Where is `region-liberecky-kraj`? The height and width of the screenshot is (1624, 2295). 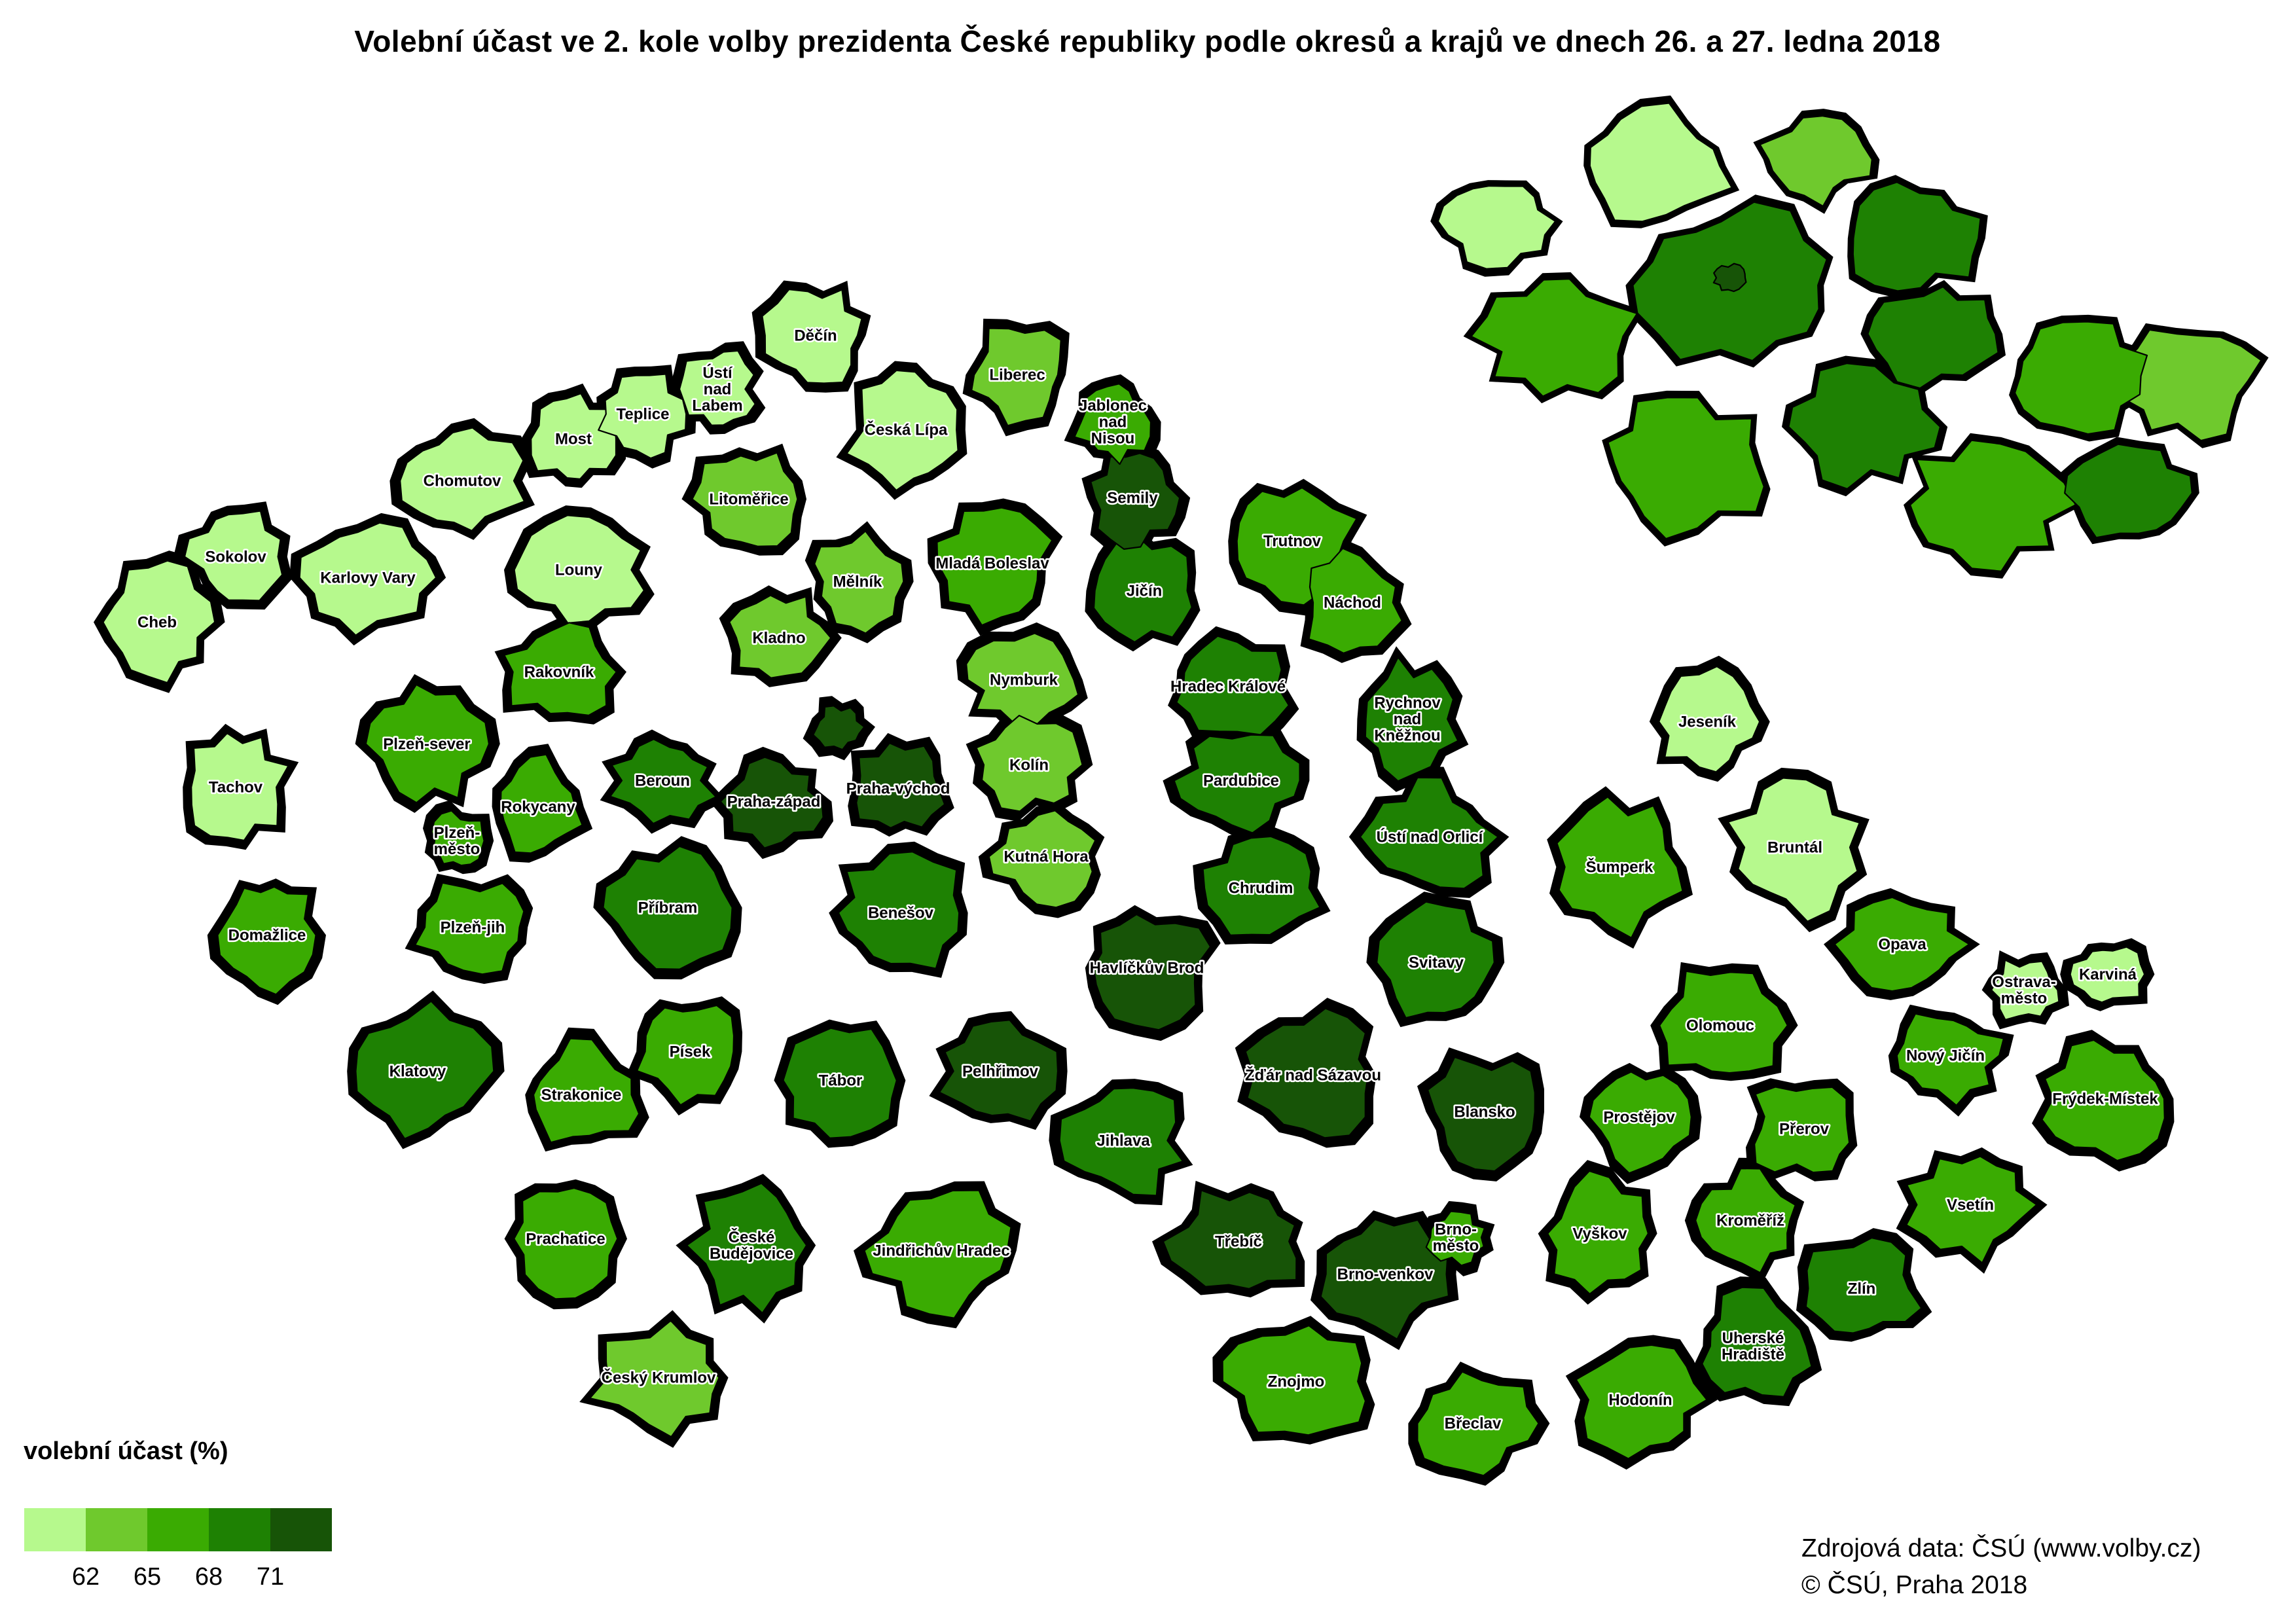
region-liberecky-kraj is located at coordinates (1816, 161).